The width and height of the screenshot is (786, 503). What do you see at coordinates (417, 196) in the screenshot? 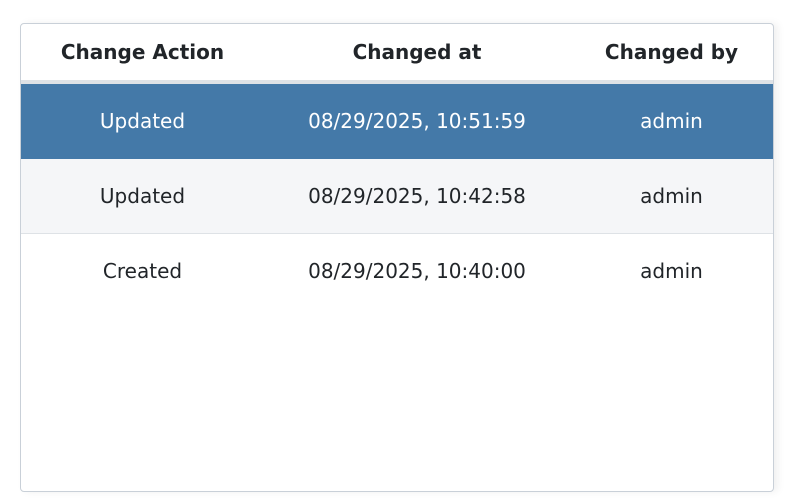
I see `cell-changed-at: 08/29/2025, 10:42:58` at bounding box center [417, 196].